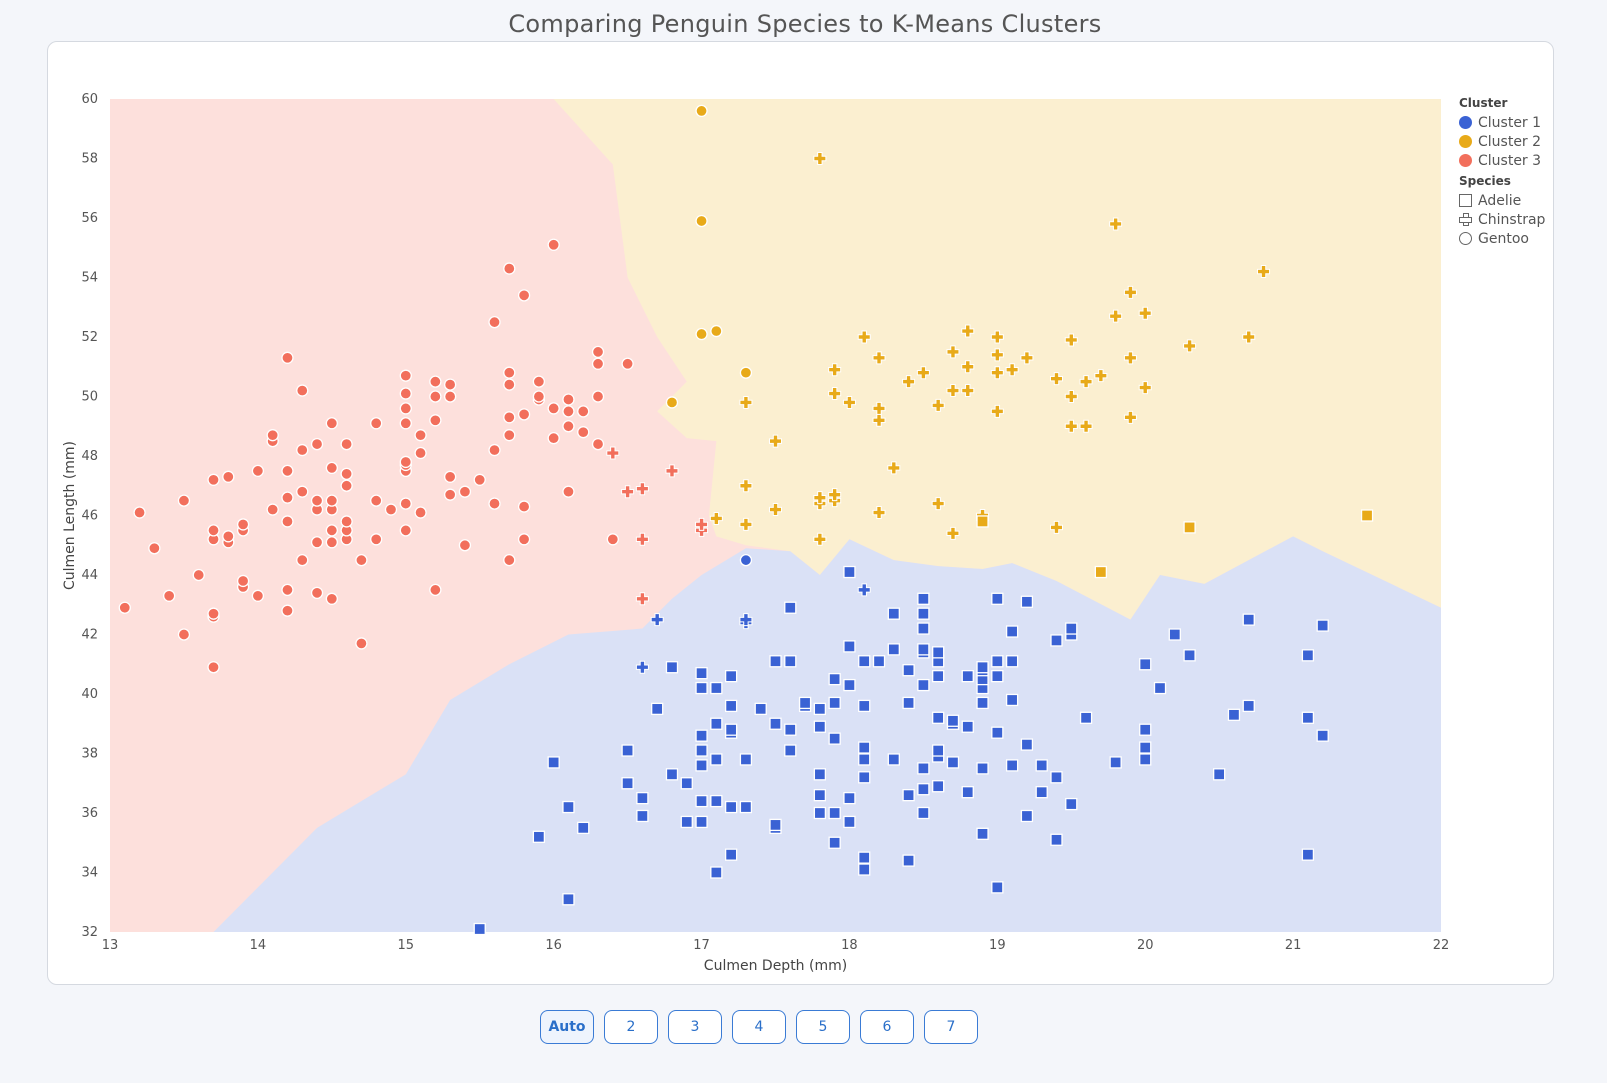 Image resolution: width=1607 pixels, height=1083 pixels. What do you see at coordinates (951, 1027) in the screenshot?
I see `k-button-7: 7` at bounding box center [951, 1027].